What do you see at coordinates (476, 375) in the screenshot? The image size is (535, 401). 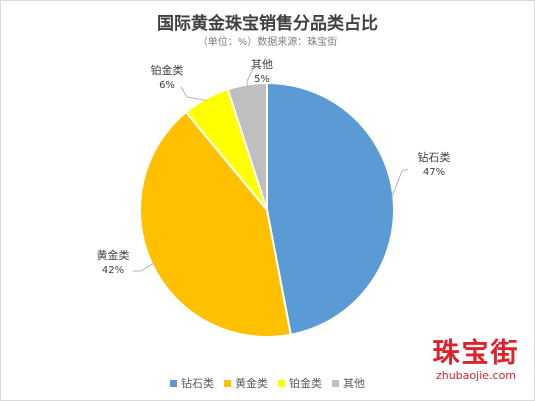 I see `watermark-en: zhubaojie.com` at bounding box center [476, 375].